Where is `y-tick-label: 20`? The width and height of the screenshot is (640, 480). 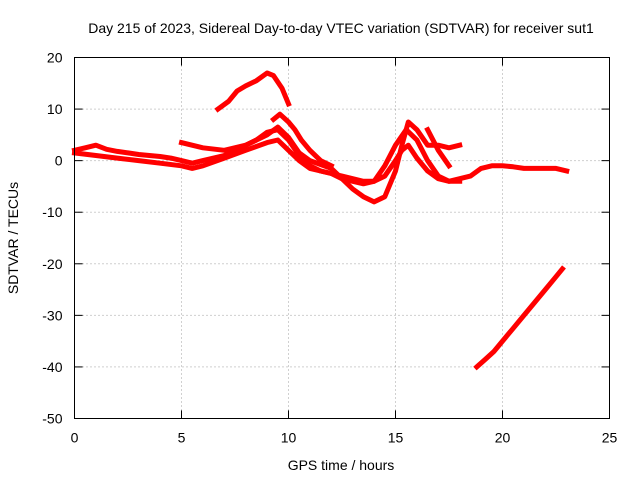
y-tick-label: 20 is located at coordinates (55, 58).